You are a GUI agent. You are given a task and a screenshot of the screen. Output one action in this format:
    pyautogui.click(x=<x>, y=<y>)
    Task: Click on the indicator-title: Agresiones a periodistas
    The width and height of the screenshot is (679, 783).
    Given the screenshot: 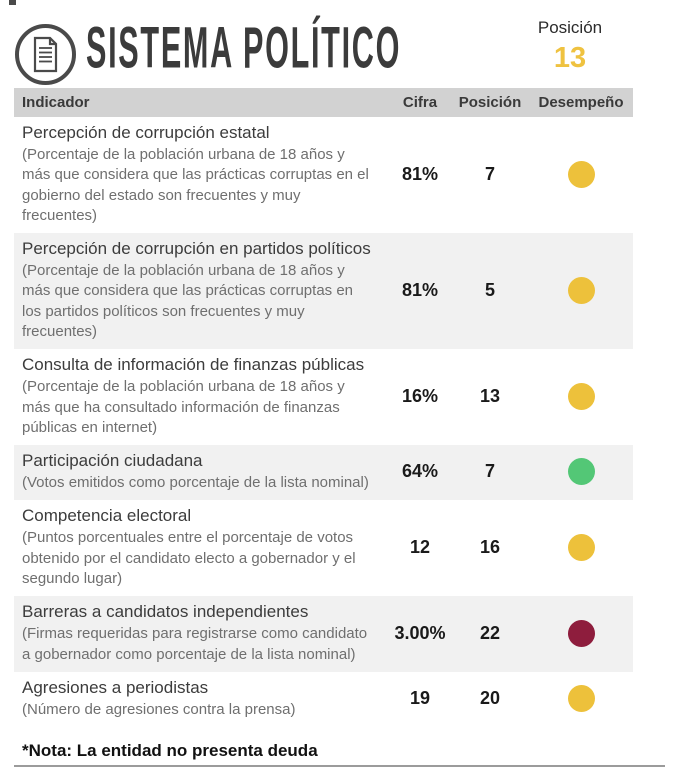 What is the action you would take?
    pyautogui.click(x=115, y=687)
    